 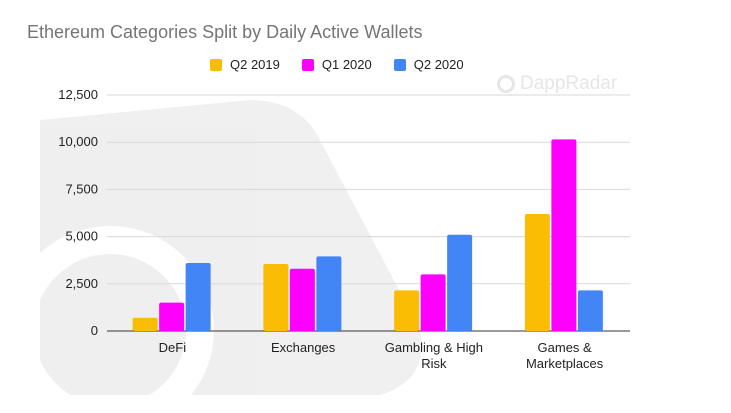 What do you see at coordinates (78, 94) in the screenshot?
I see `y-tick-label: 12,500` at bounding box center [78, 94].